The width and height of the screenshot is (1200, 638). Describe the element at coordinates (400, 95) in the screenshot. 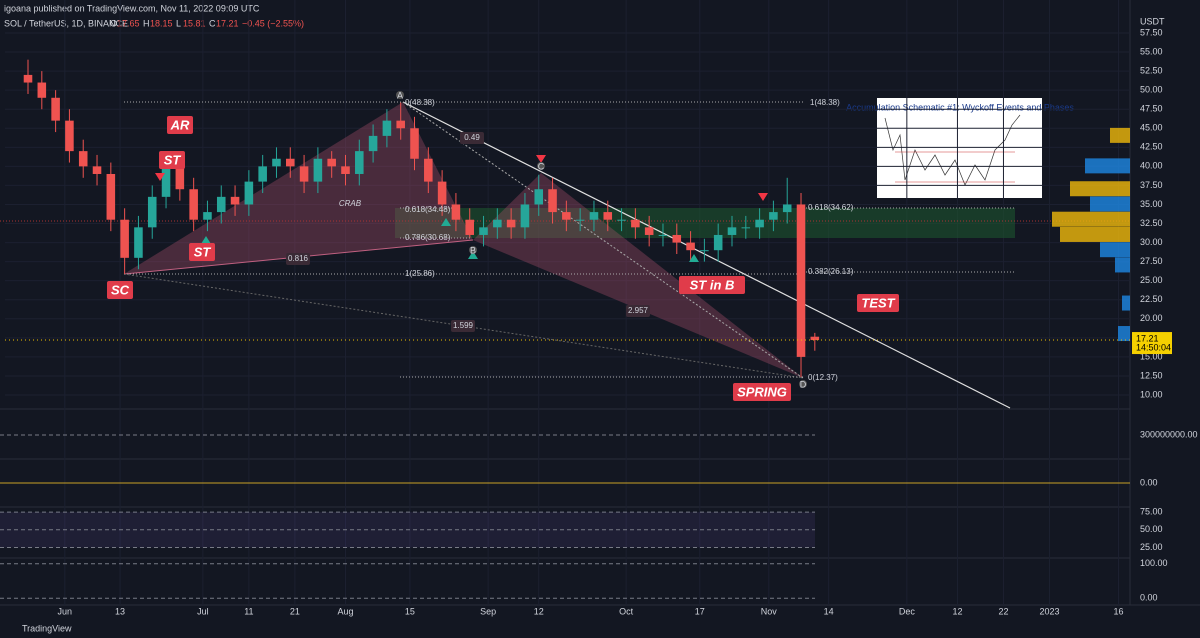

I see `pattern-point-label: A` at that location.